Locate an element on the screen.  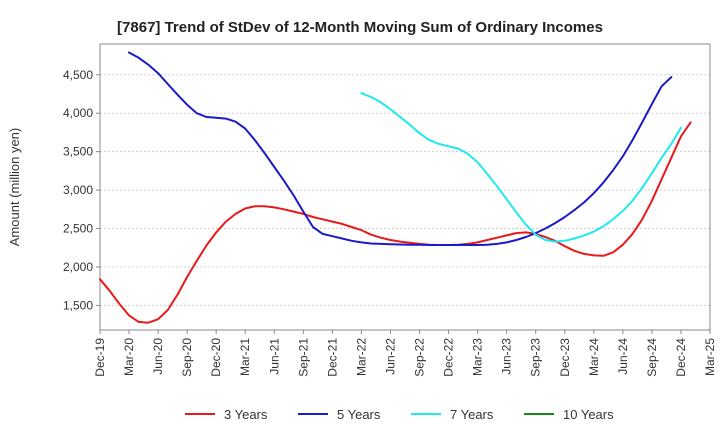
x-tick-label: Jun-21 is located at coordinates (274, 356).